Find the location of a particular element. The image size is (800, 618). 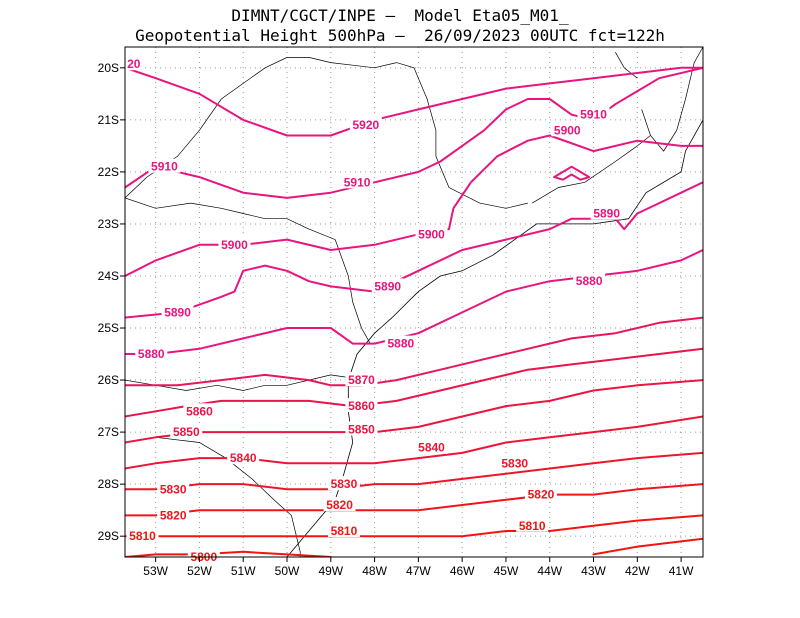

contour-label-text: 5920 is located at coordinates (365, 125).